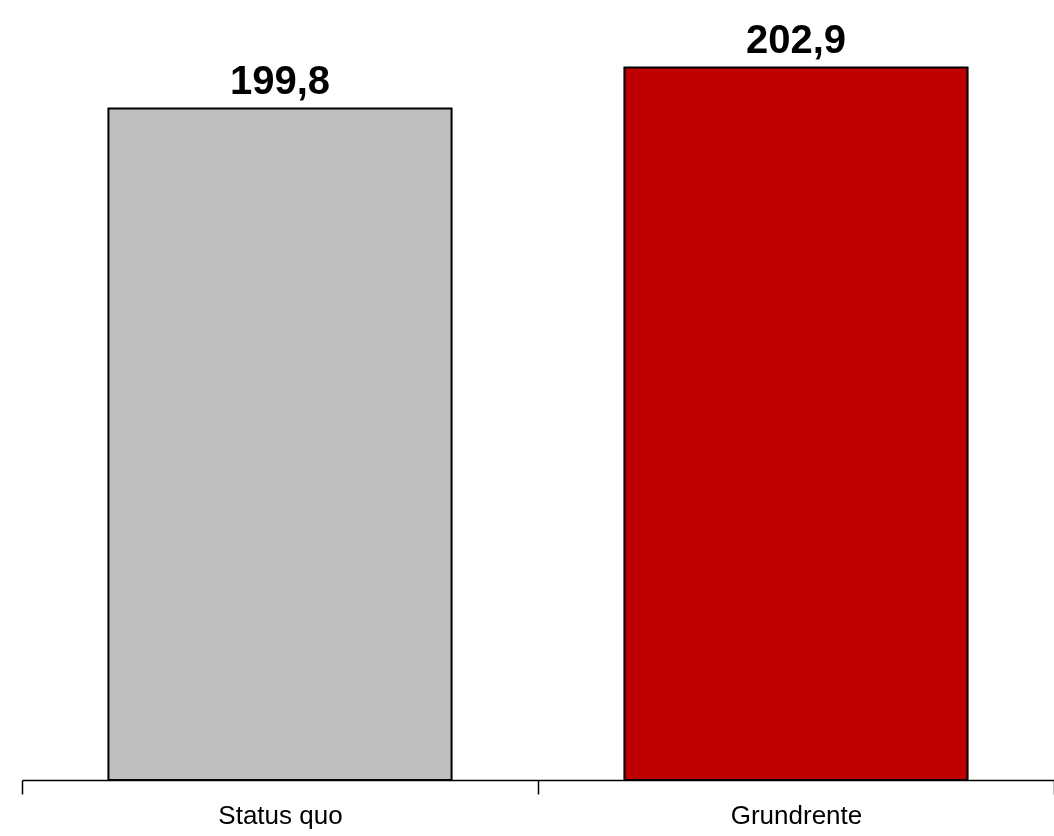 The height and width of the screenshot is (836, 1054). Describe the element at coordinates (796, 814) in the screenshot. I see `x-tick-label: Grundrente` at that location.